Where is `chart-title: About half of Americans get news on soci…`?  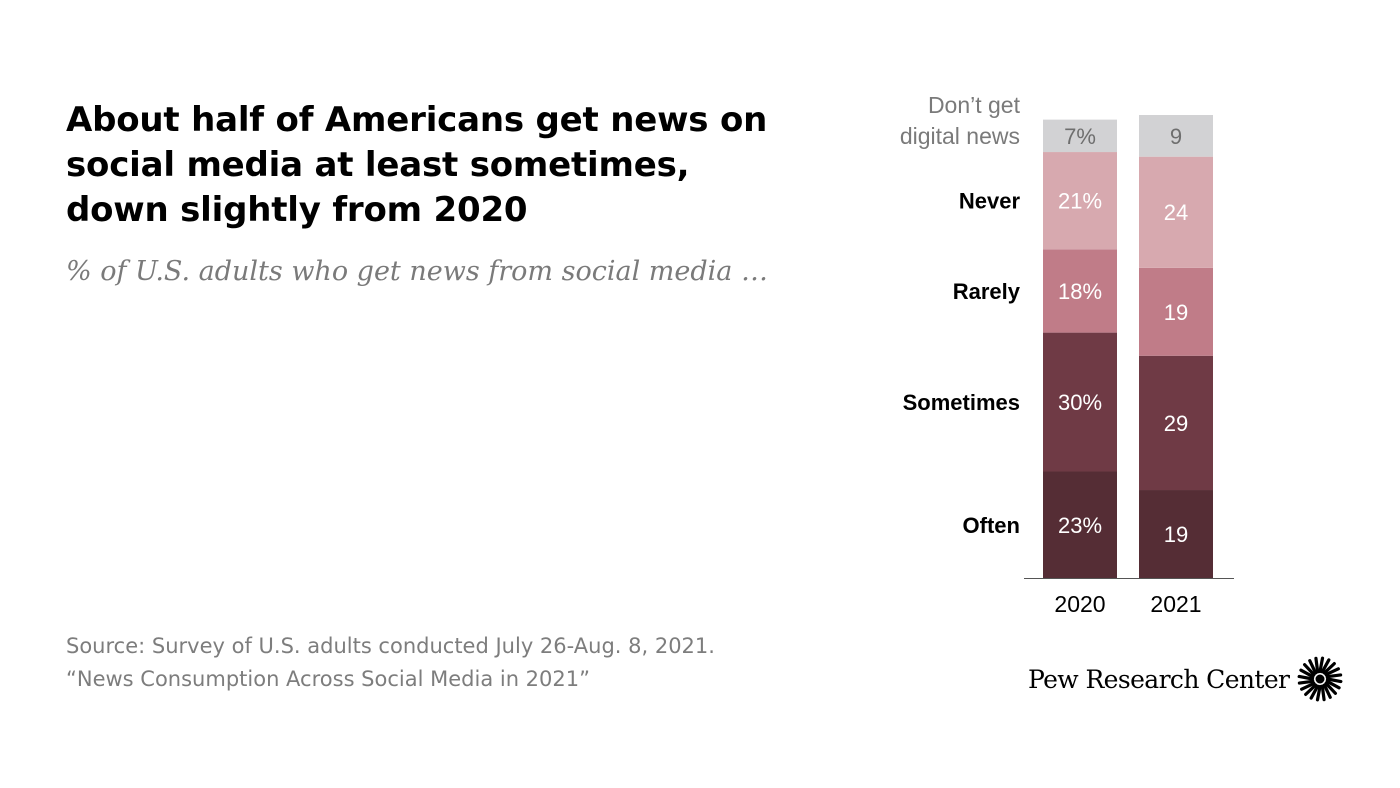
chart-title: About half of Americans get news on soci… is located at coordinates (417, 165).